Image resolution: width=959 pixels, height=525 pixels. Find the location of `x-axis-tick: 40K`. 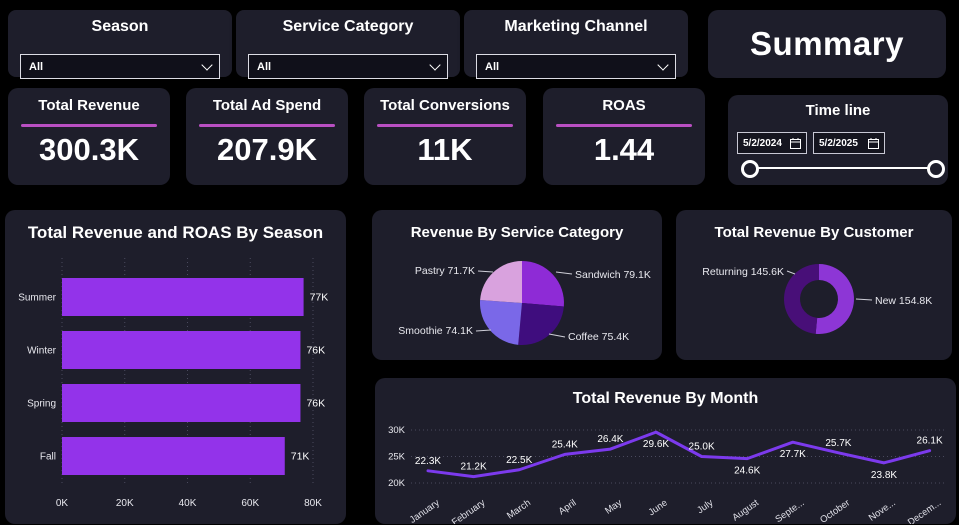

x-axis-tick: 40K is located at coordinates (188, 503).